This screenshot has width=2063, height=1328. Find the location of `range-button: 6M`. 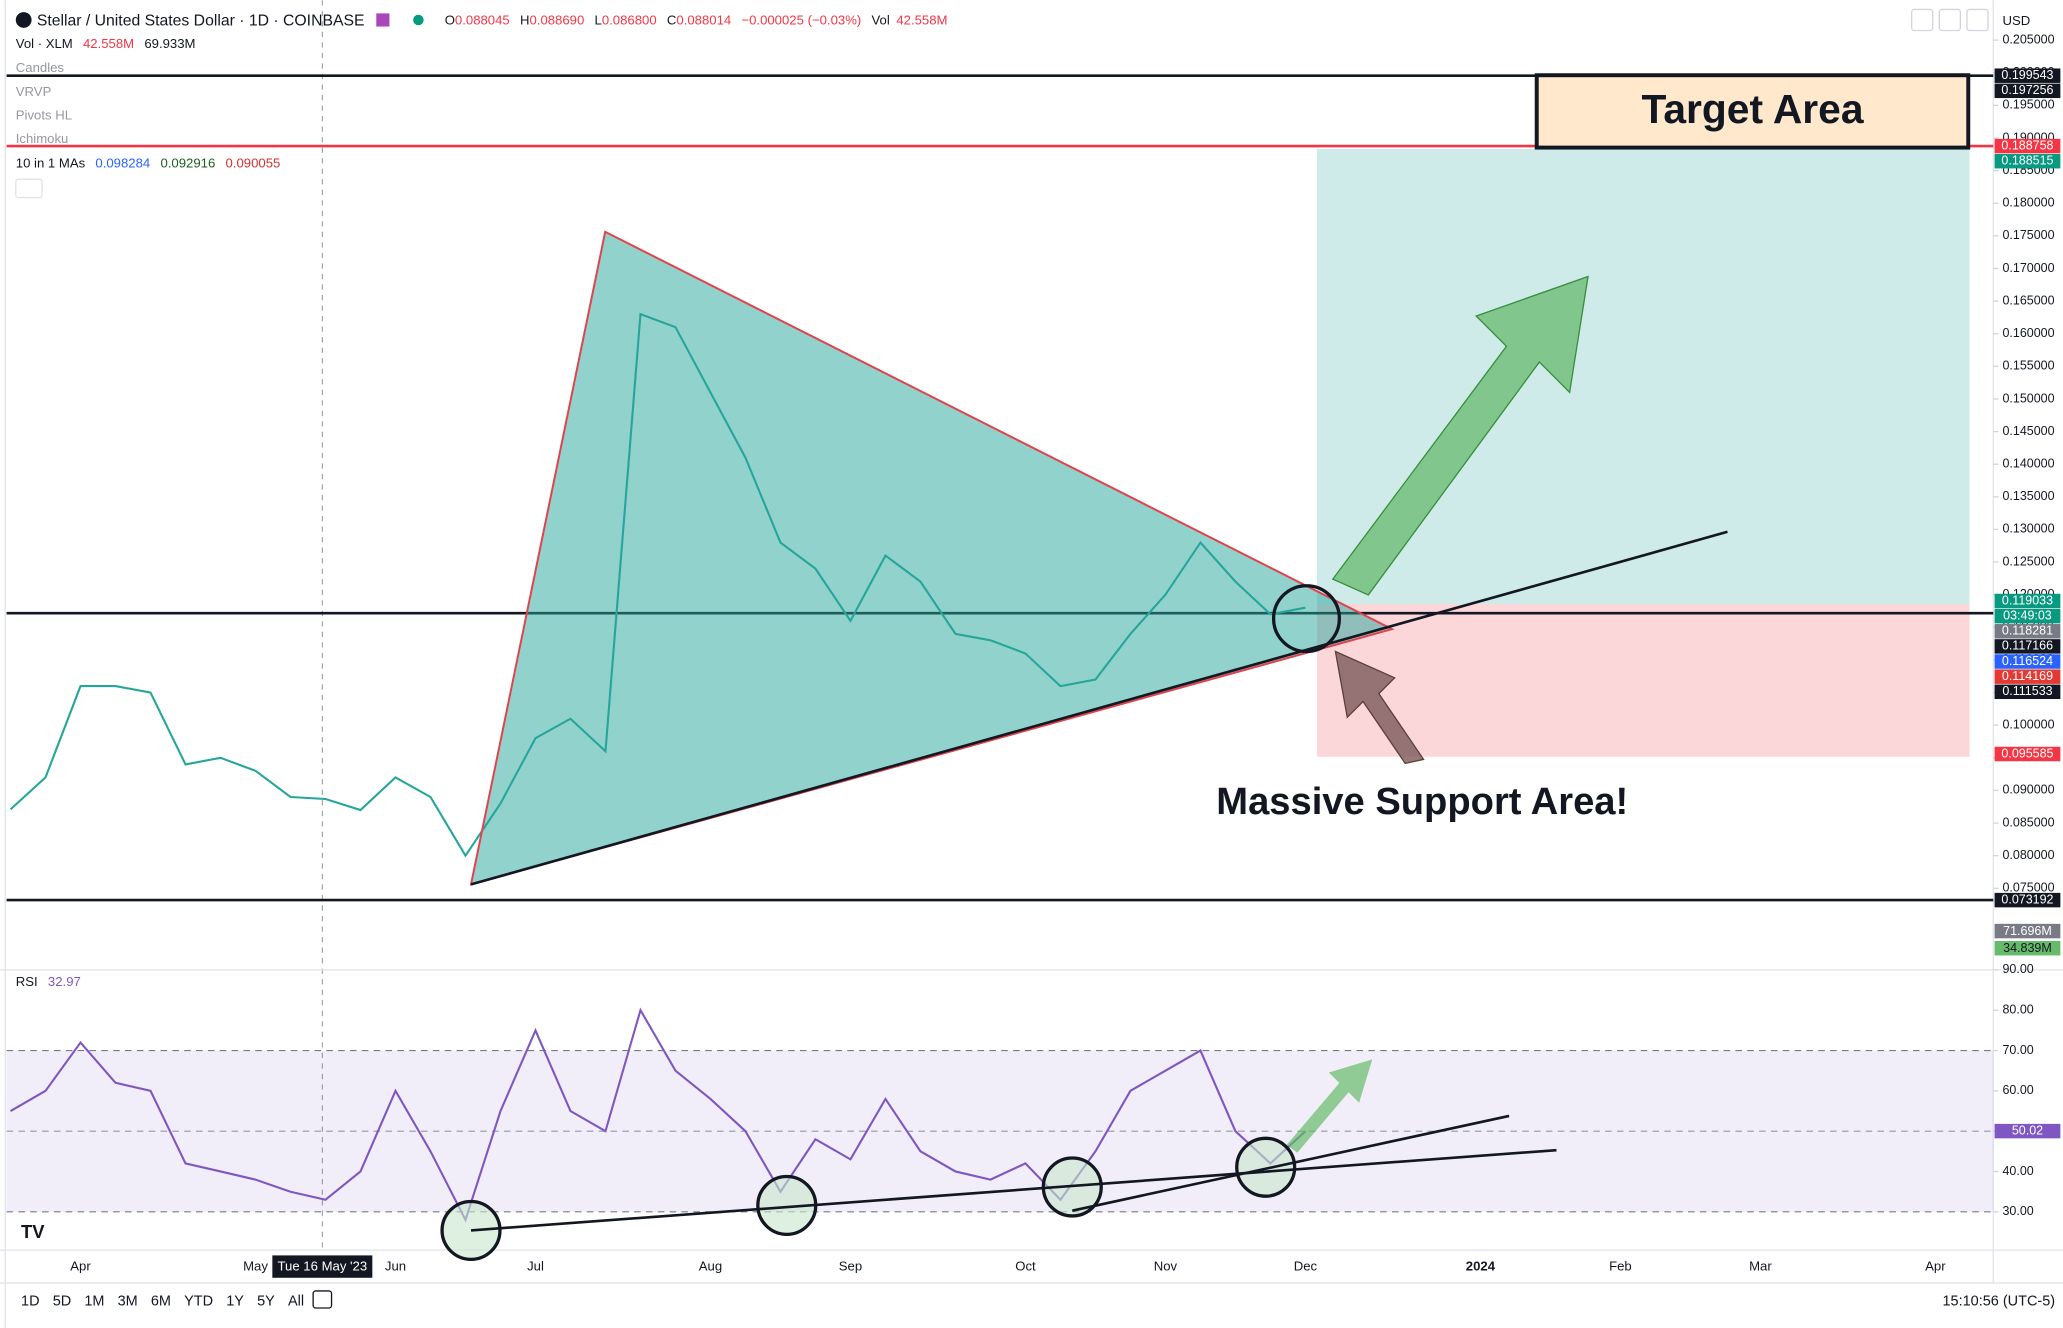

range-button: 6M is located at coordinates (161, 1301).